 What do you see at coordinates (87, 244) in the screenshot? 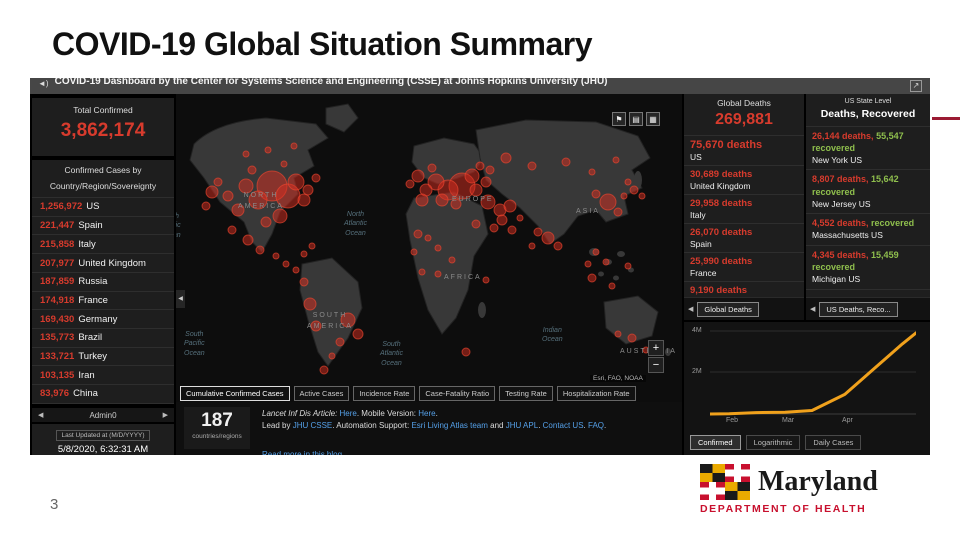
I see `country-name: Italy` at bounding box center [87, 244].